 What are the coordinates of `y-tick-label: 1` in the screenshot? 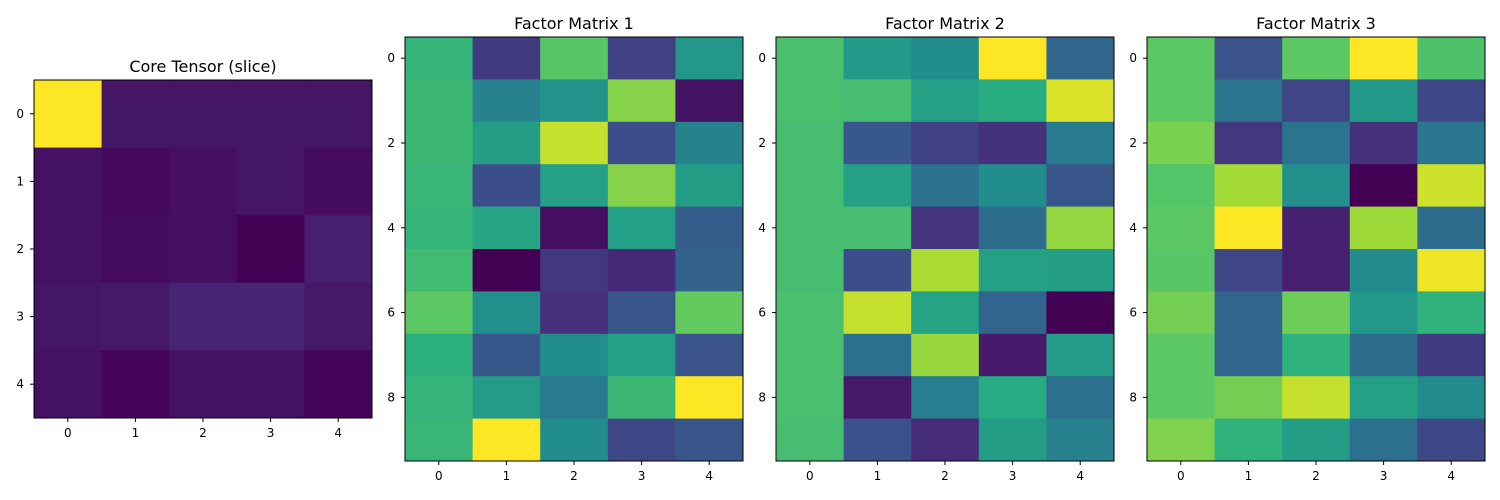 It's located at (20, 181).